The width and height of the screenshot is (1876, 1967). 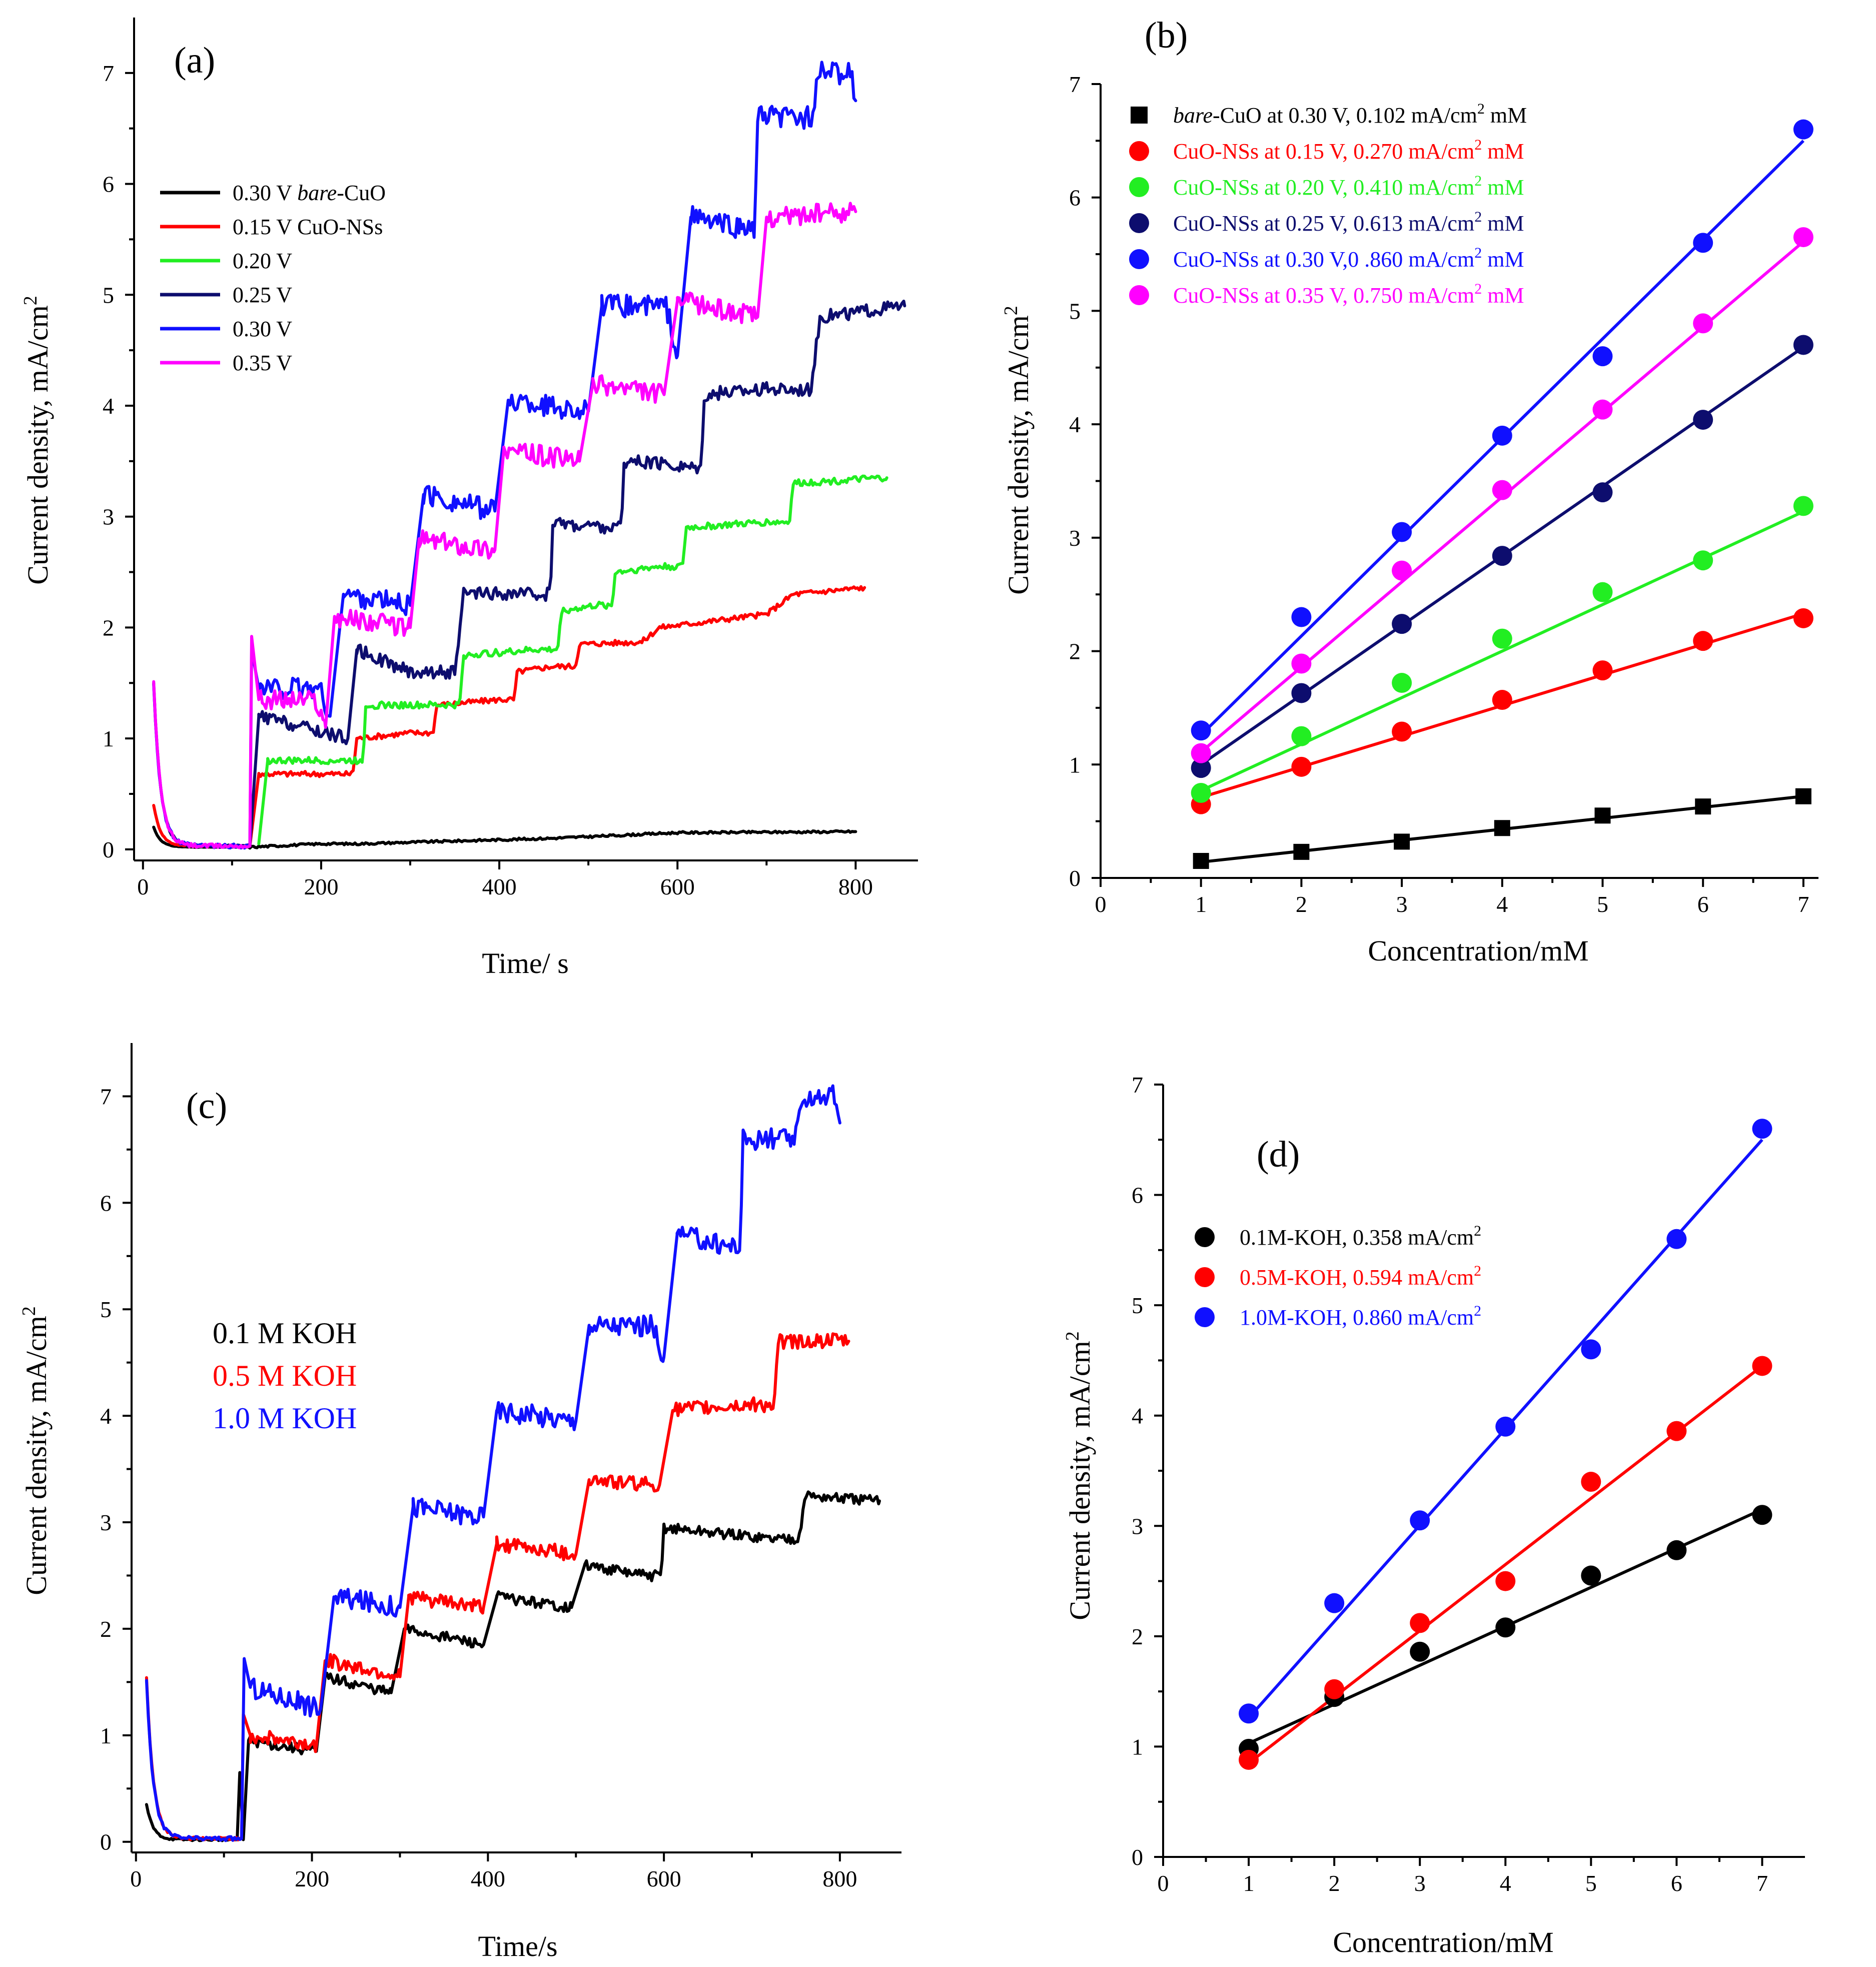 What do you see at coordinates (1334, 1883) in the screenshot?
I see `x-tick-label: 2` at bounding box center [1334, 1883].